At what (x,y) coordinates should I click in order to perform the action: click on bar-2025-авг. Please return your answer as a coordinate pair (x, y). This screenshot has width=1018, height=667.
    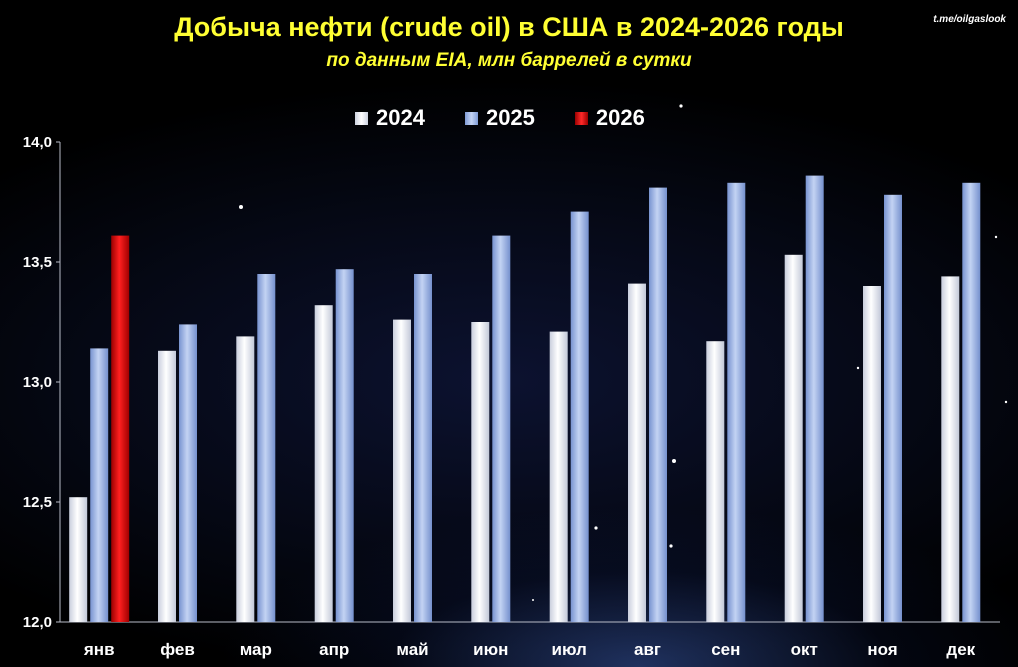
    Looking at the image, I should click on (658, 404).